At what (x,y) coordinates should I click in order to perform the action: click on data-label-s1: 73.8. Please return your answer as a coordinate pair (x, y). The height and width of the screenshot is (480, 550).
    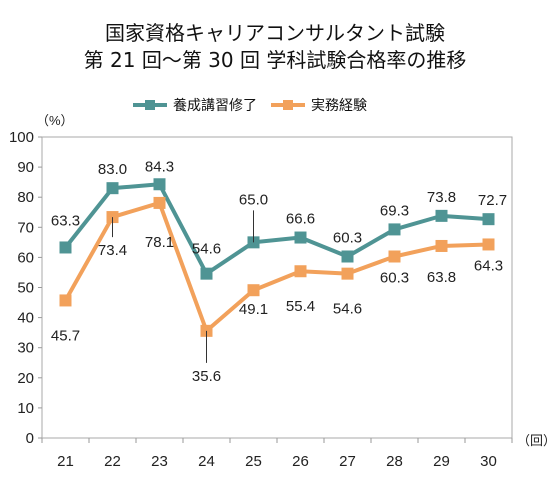
    Looking at the image, I should click on (441, 197).